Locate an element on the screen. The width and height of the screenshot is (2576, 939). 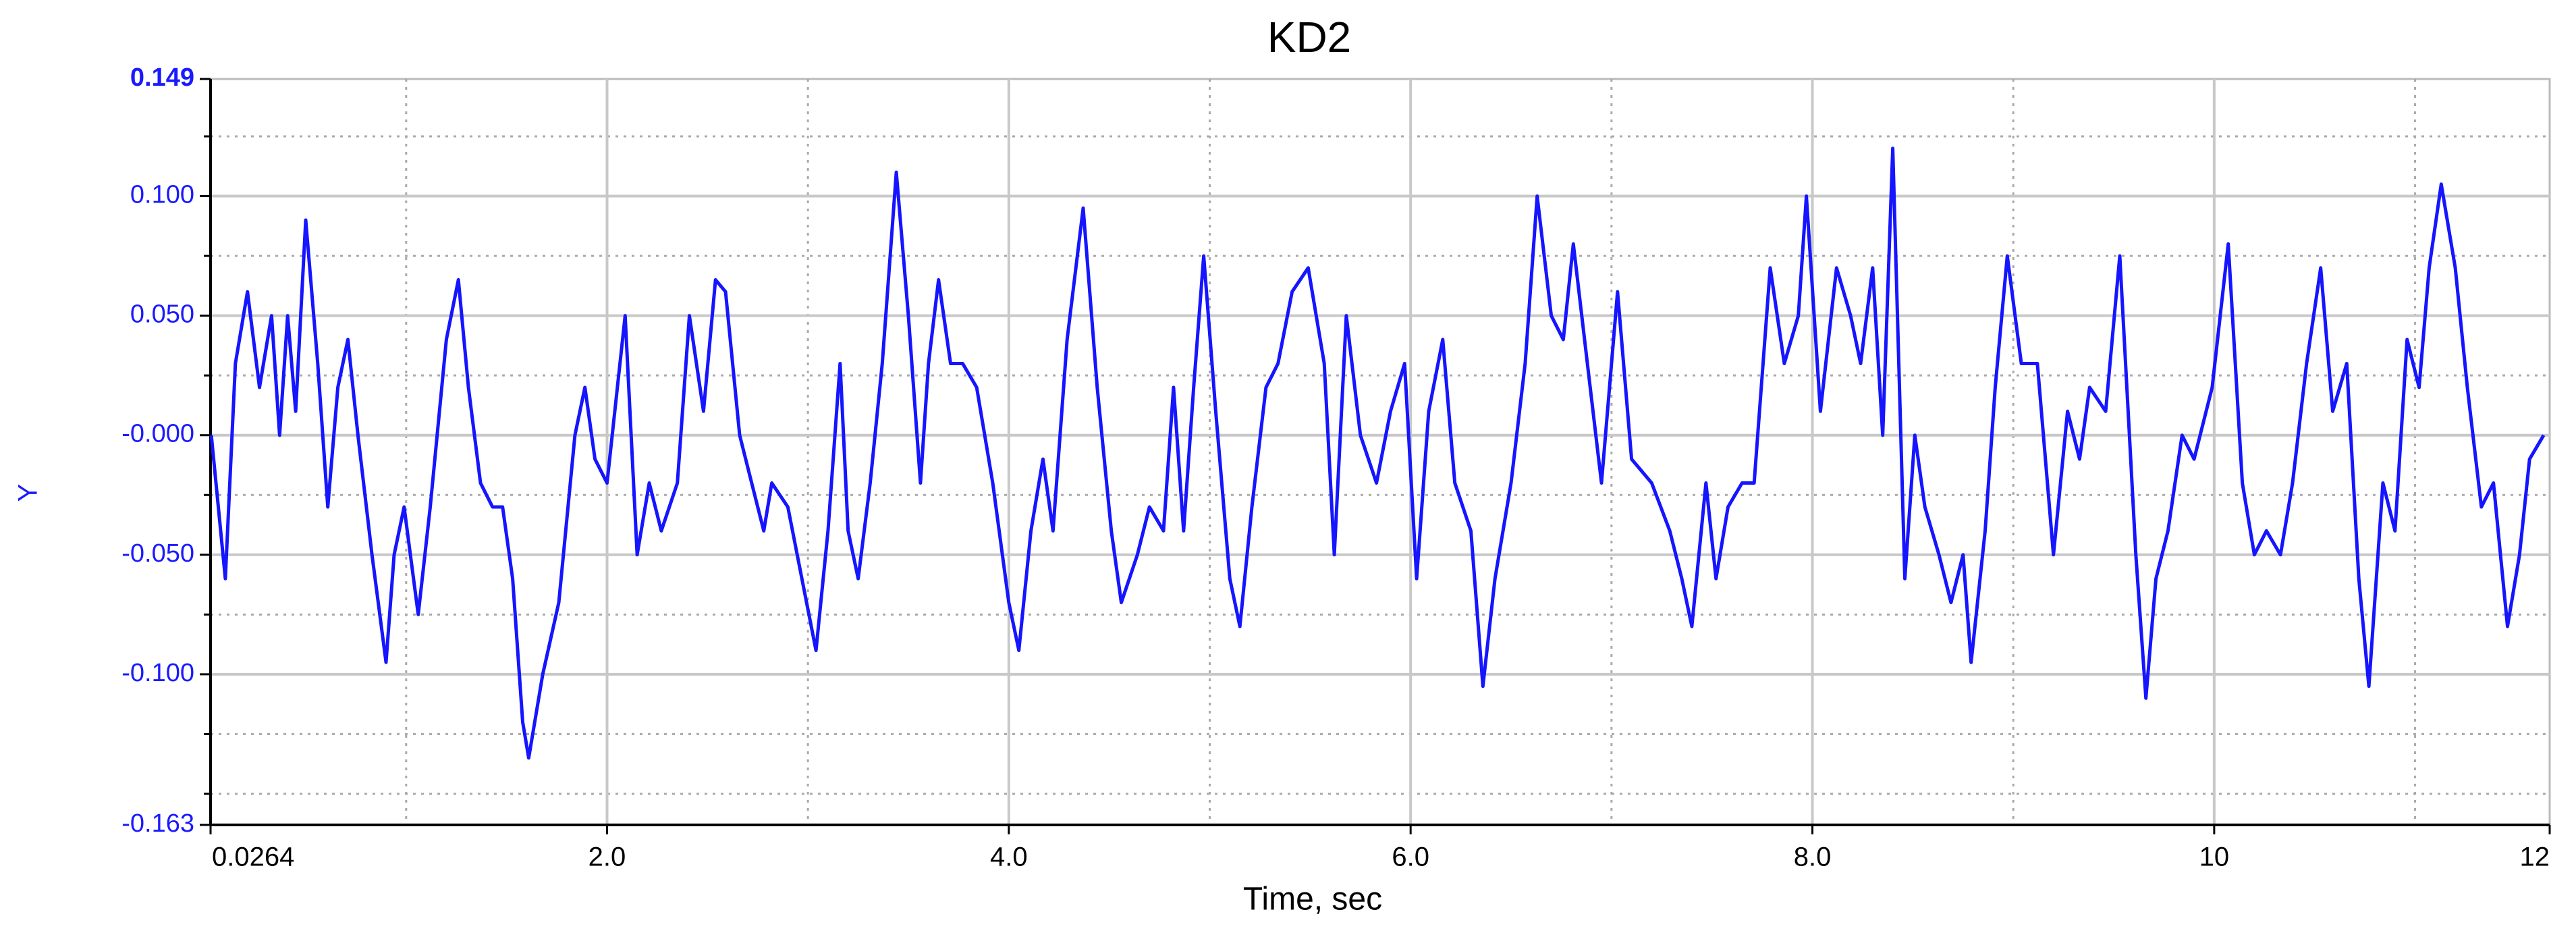
x-tick-label: 10 is located at coordinates (2214, 857).